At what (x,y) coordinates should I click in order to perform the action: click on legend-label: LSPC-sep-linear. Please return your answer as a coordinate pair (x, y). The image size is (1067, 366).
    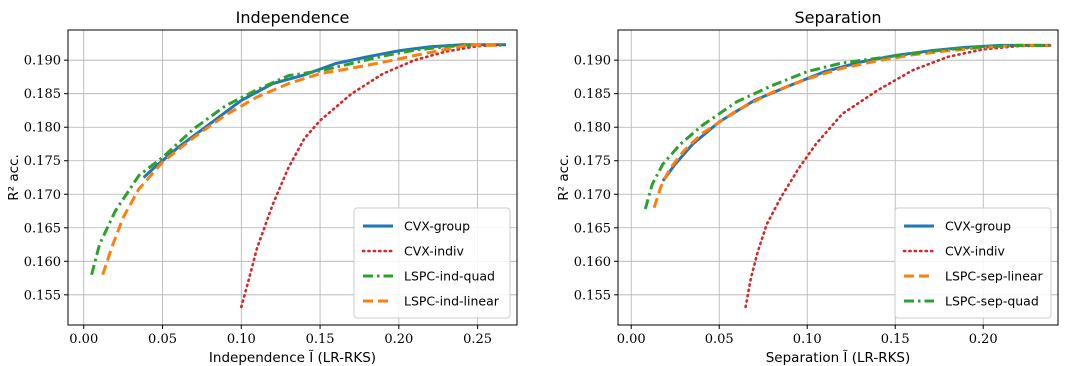
    Looking at the image, I should click on (994, 276).